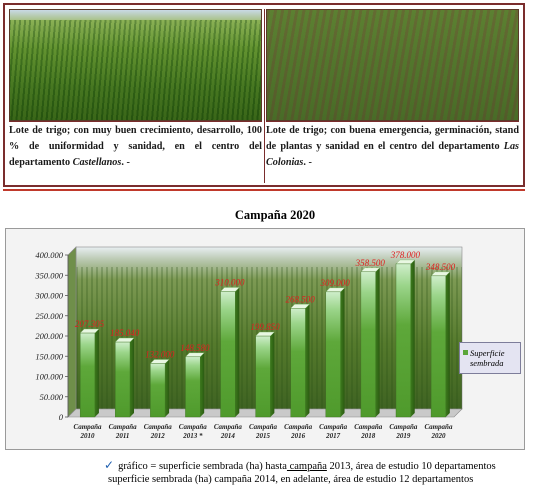  I want to click on footnote-label: gráfico, so click(133, 466).